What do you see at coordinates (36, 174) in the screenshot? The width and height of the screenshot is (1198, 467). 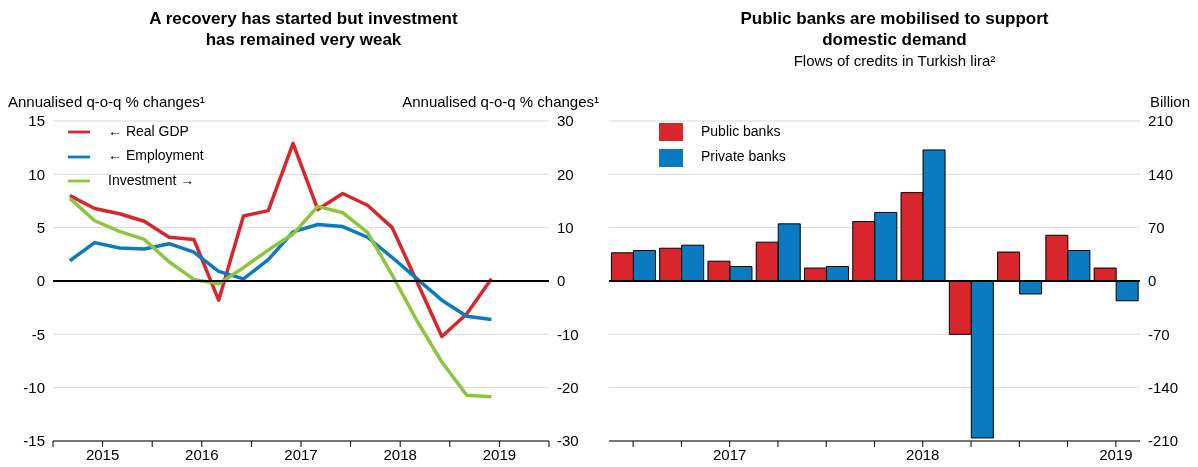 I see `y-tick-label: 10` at bounding box center [36, 174].